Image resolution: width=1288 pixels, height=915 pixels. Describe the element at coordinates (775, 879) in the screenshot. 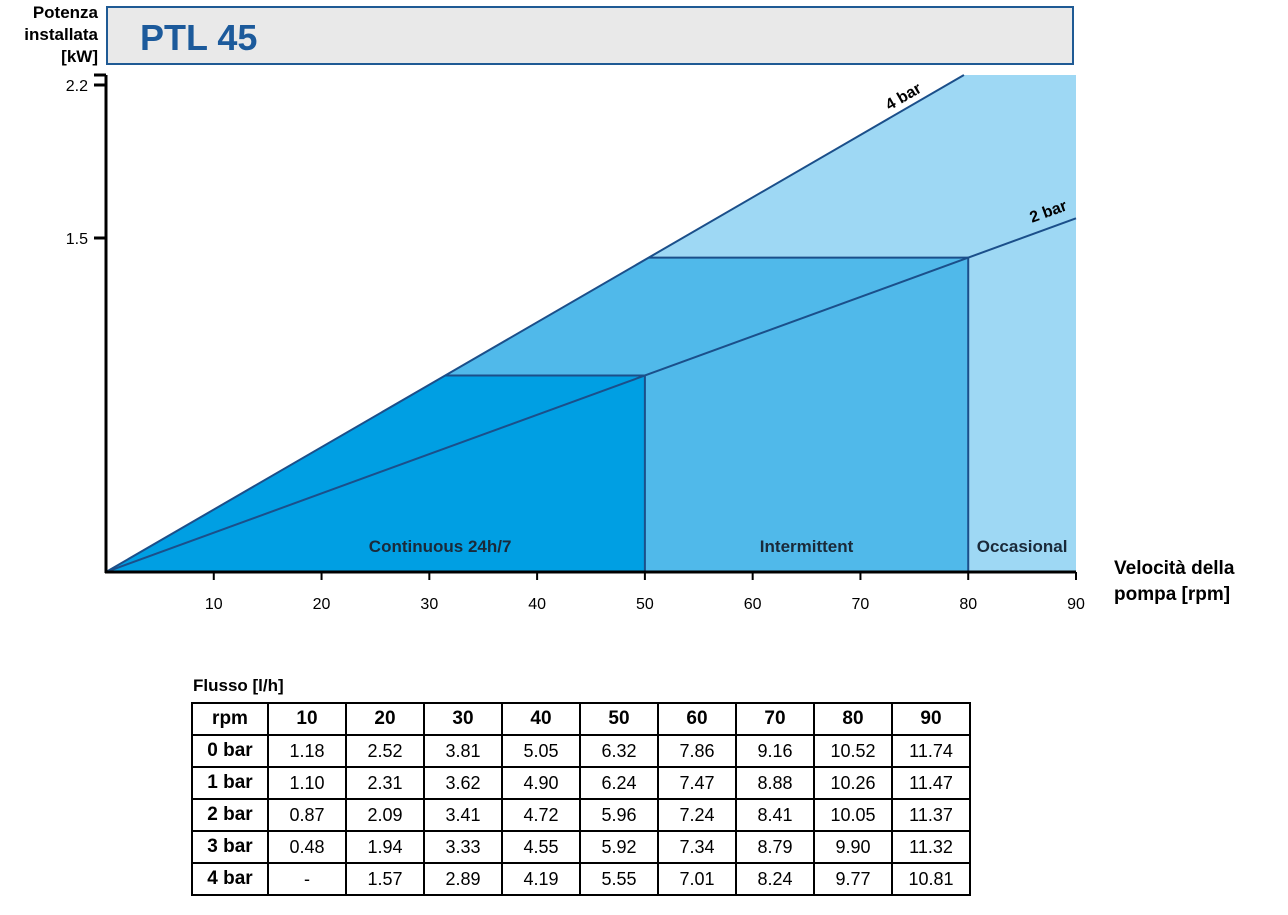

I see `table-cell: 8.24` at that location.